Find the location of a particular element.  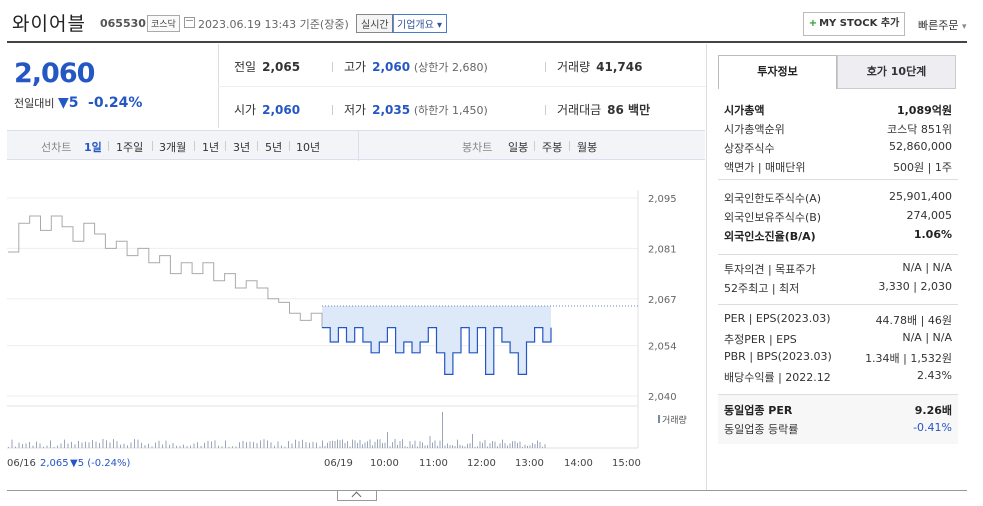

my-stock-add-button: + MY STOCK 추가 is located at coordinates (854, 24).